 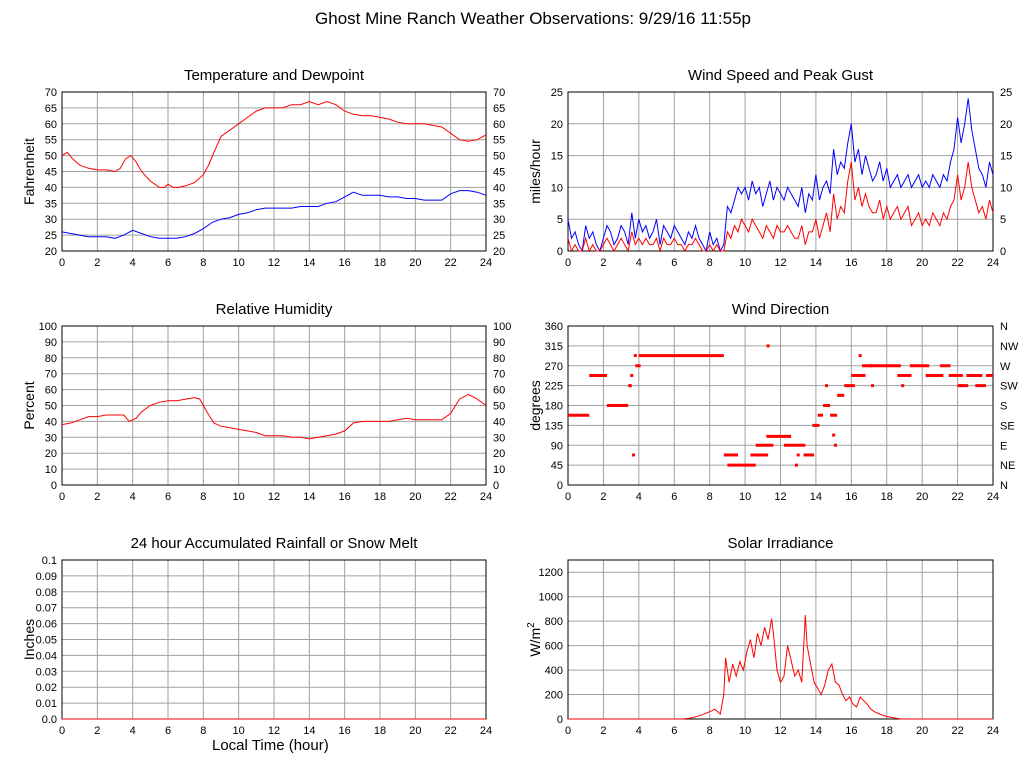 What do you see at coordinates (1006, 125) in the screenshot?
I see `y-tick-label-right: 20` at bounding box center [1006, 125].